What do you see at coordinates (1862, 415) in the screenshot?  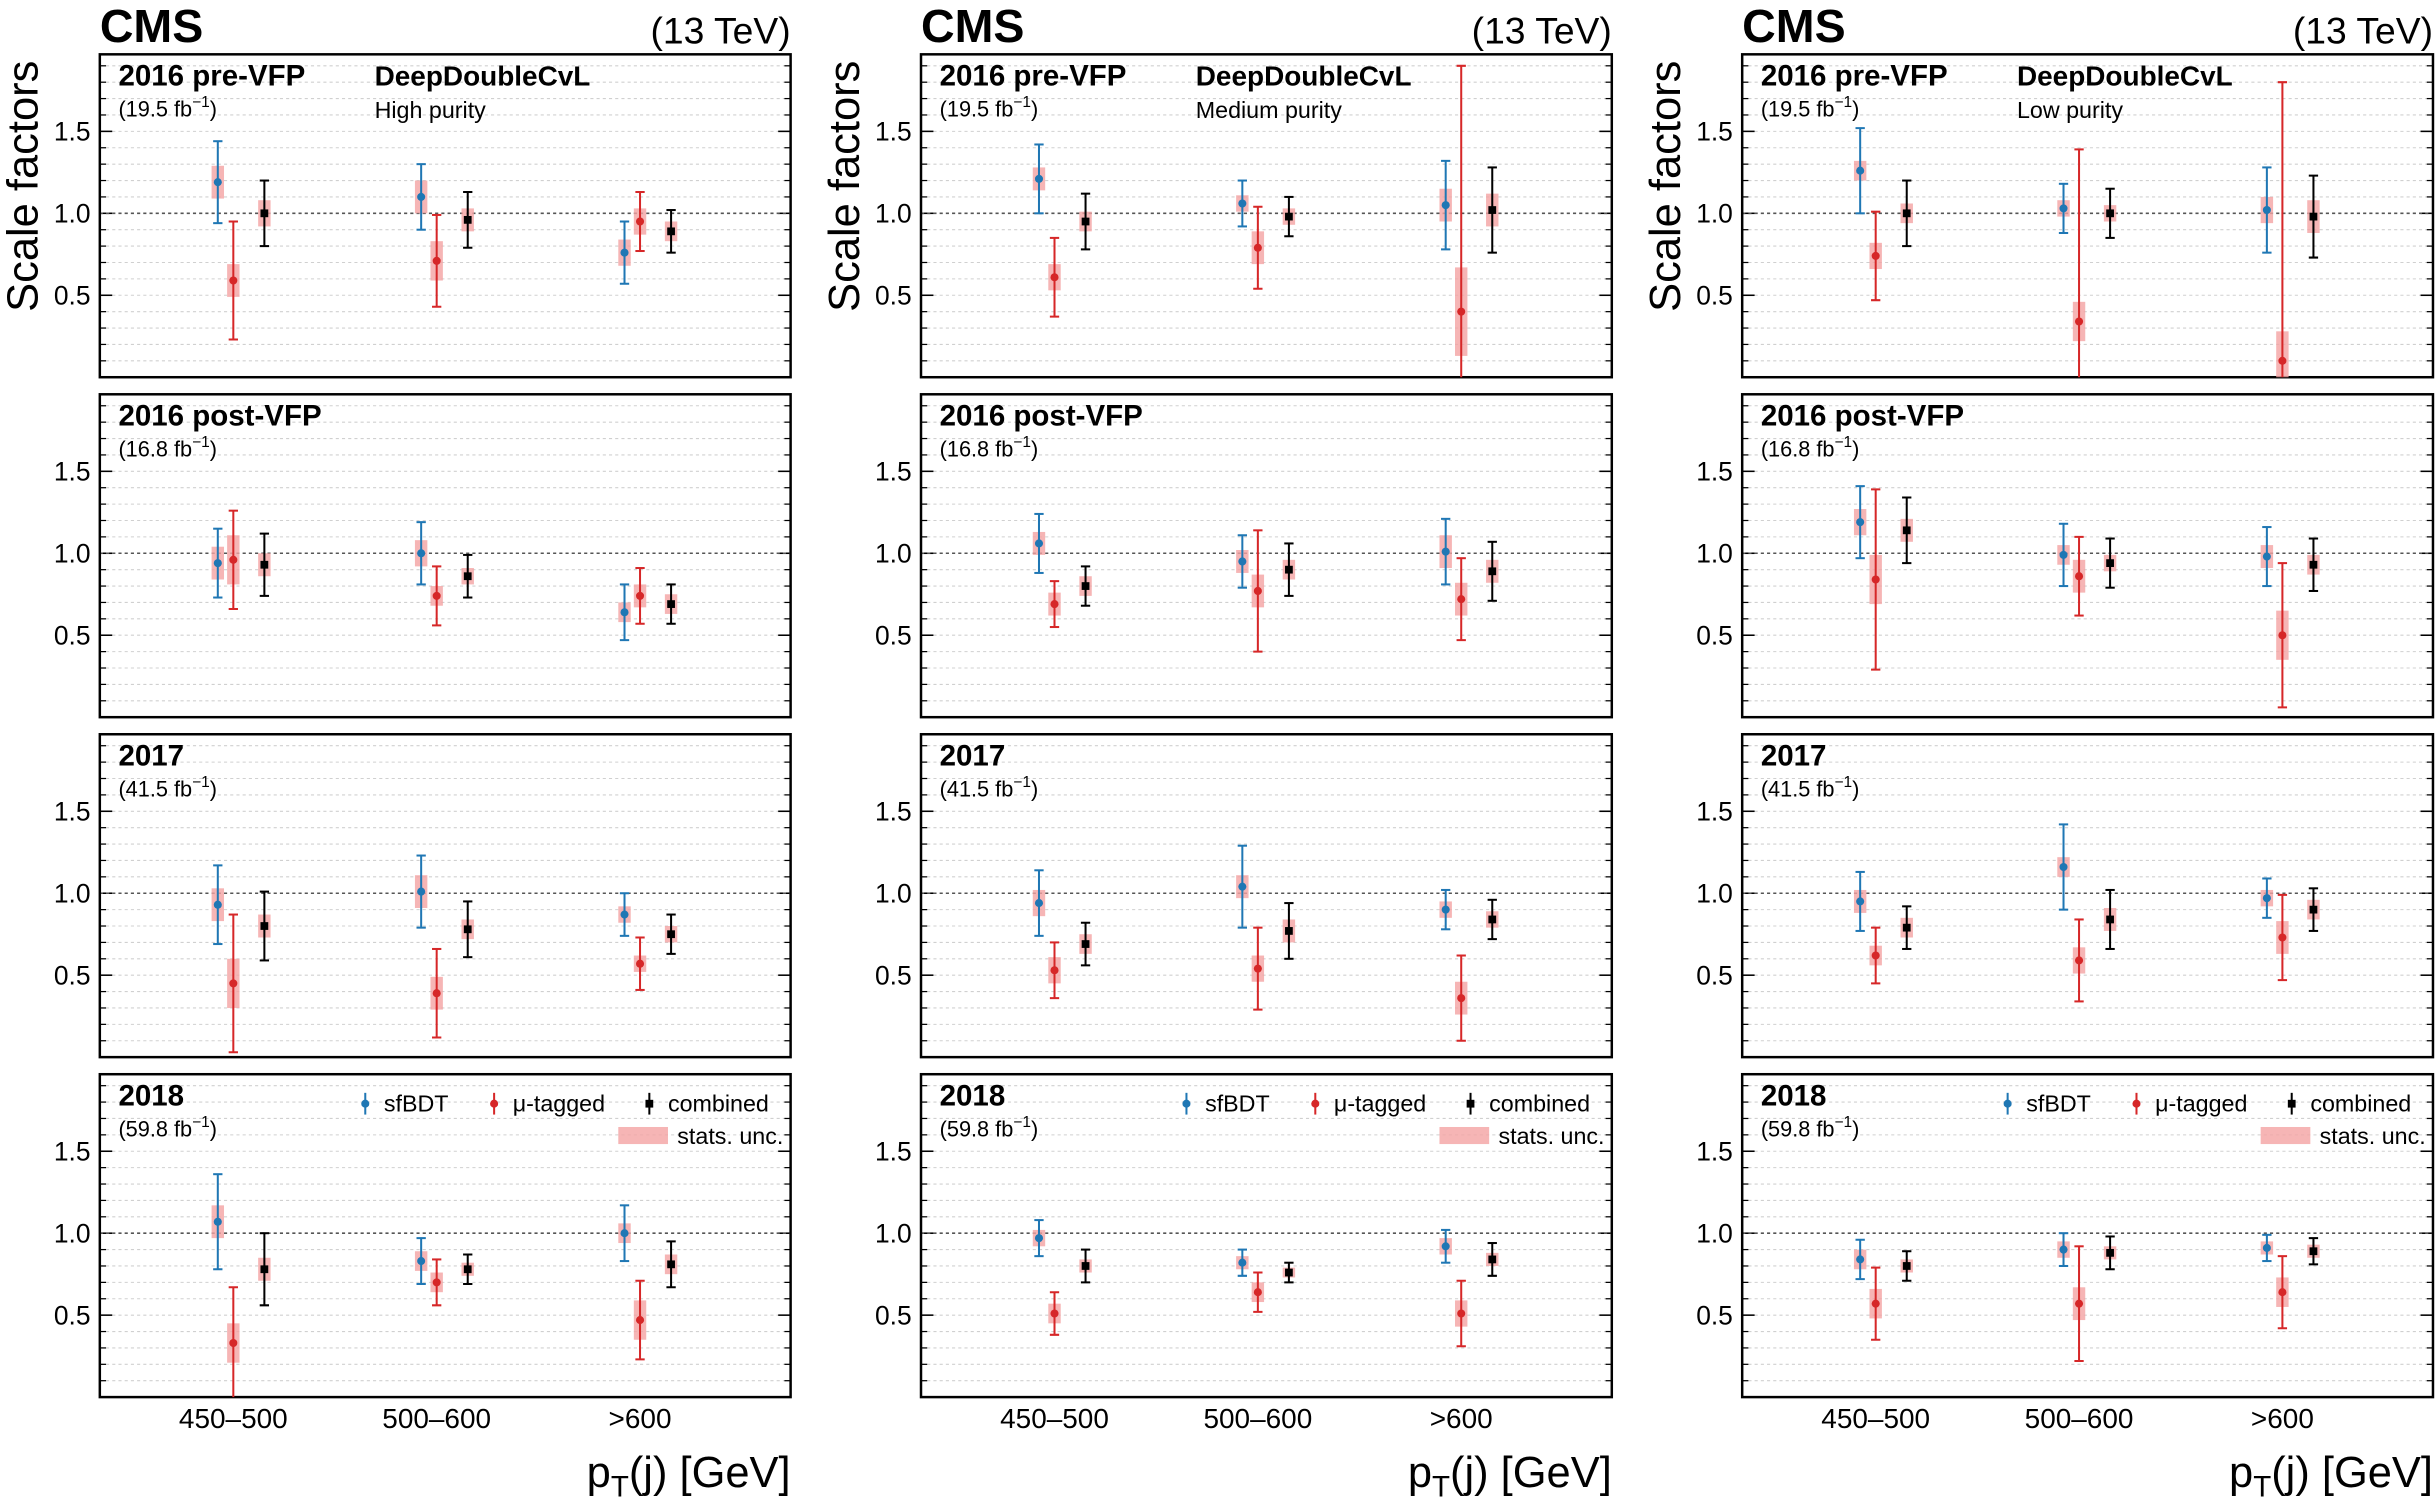 I see `period-label: 2016 post-VFP` at bounding box center [1862, 415].